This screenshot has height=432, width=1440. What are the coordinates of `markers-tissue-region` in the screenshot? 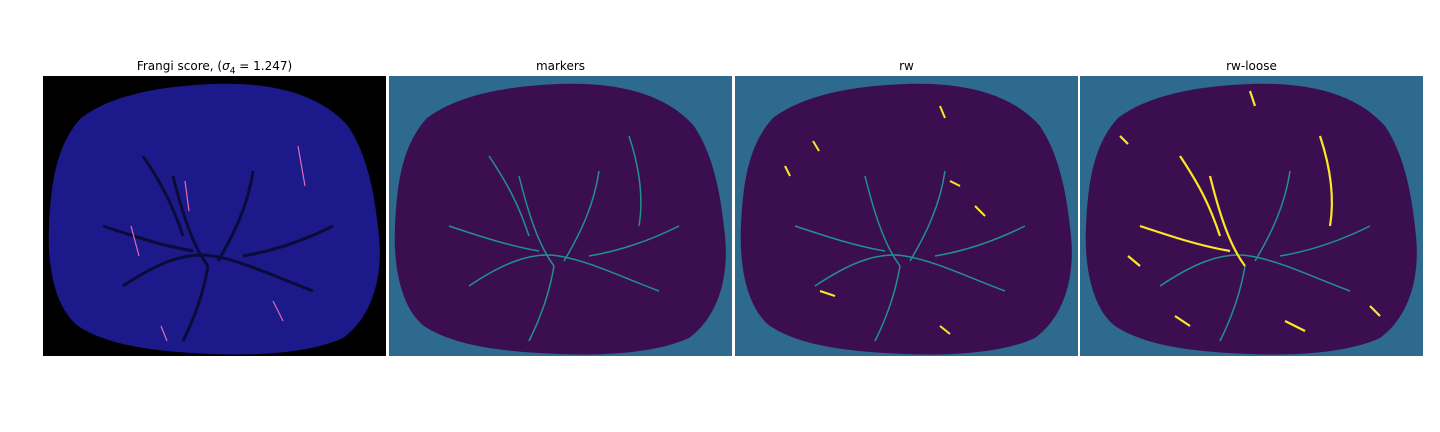 It's located at (560, 219).